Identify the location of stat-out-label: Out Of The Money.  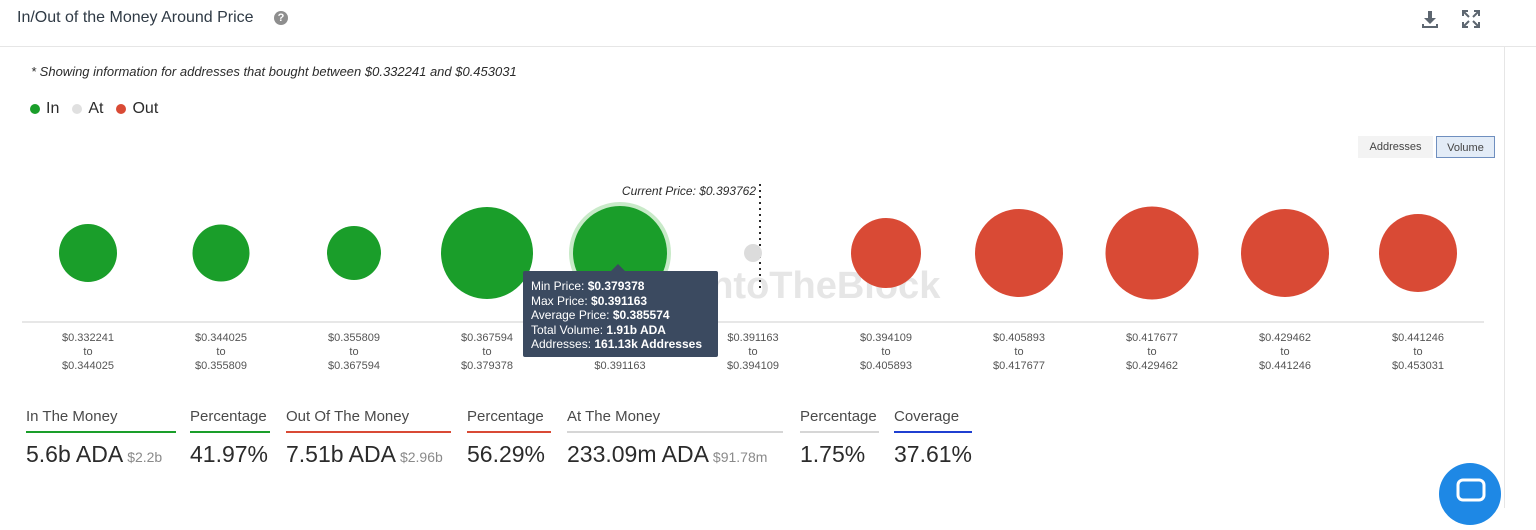
(368, 419).